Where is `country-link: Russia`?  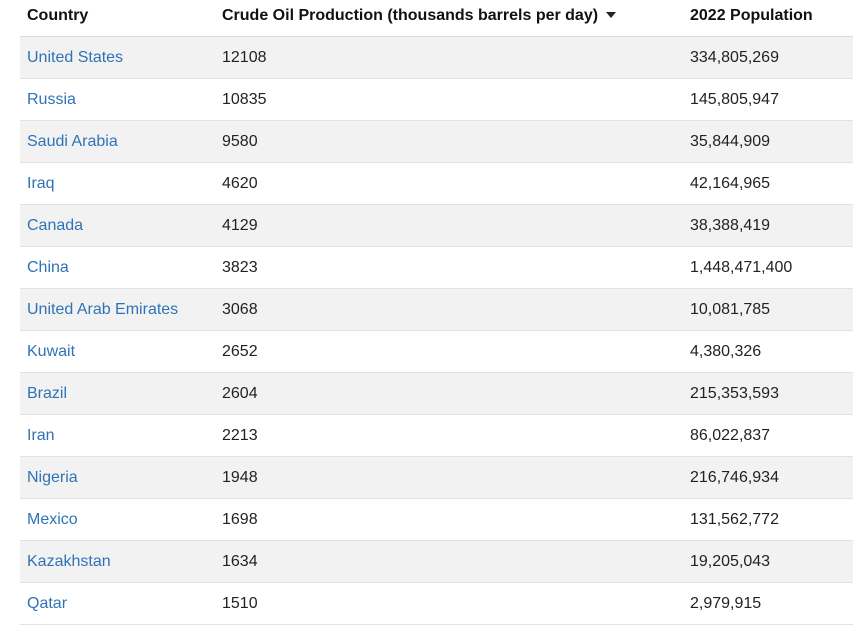 country-link: Russia is located at coordinates (51, 99).